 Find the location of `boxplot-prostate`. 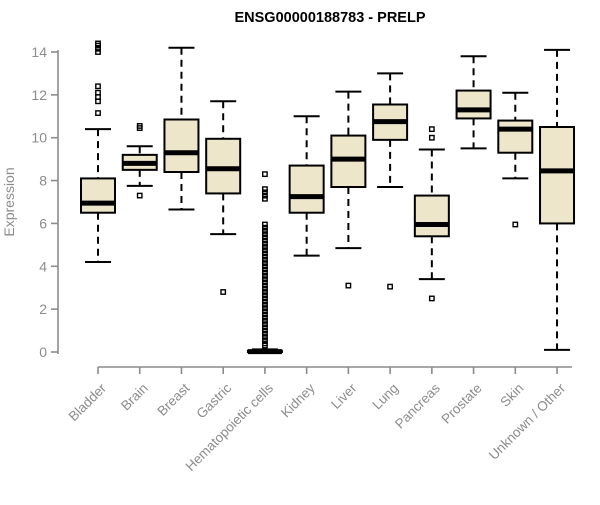

boxplot-prostate is located at coordinates (473, 102).